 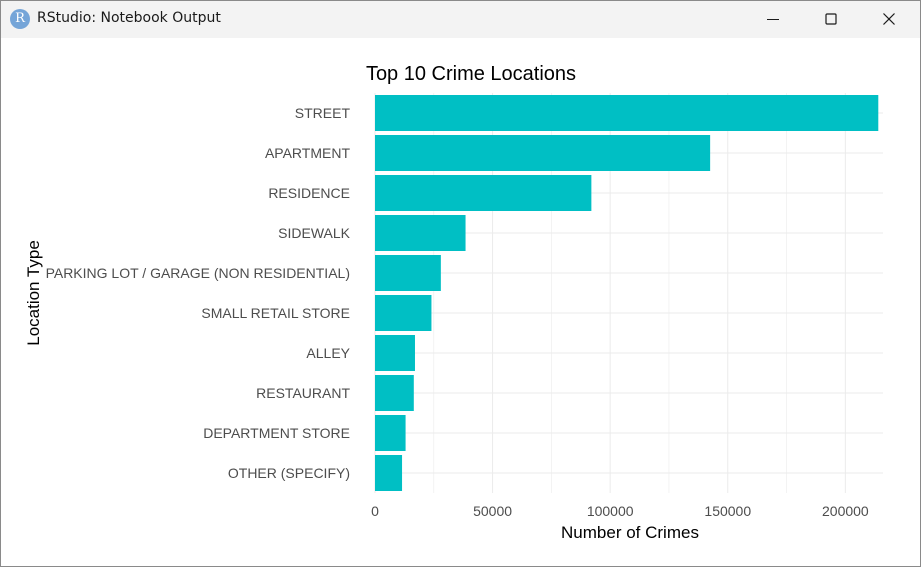 What do you see at coordinates (727, 511) in the screenshot?
I see `x-tick-label: 150000` at bounding box center [727, 511].